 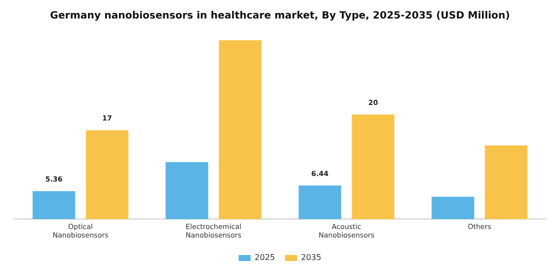 I want to click on legend-label: 2025, so click(x=264, y=257).